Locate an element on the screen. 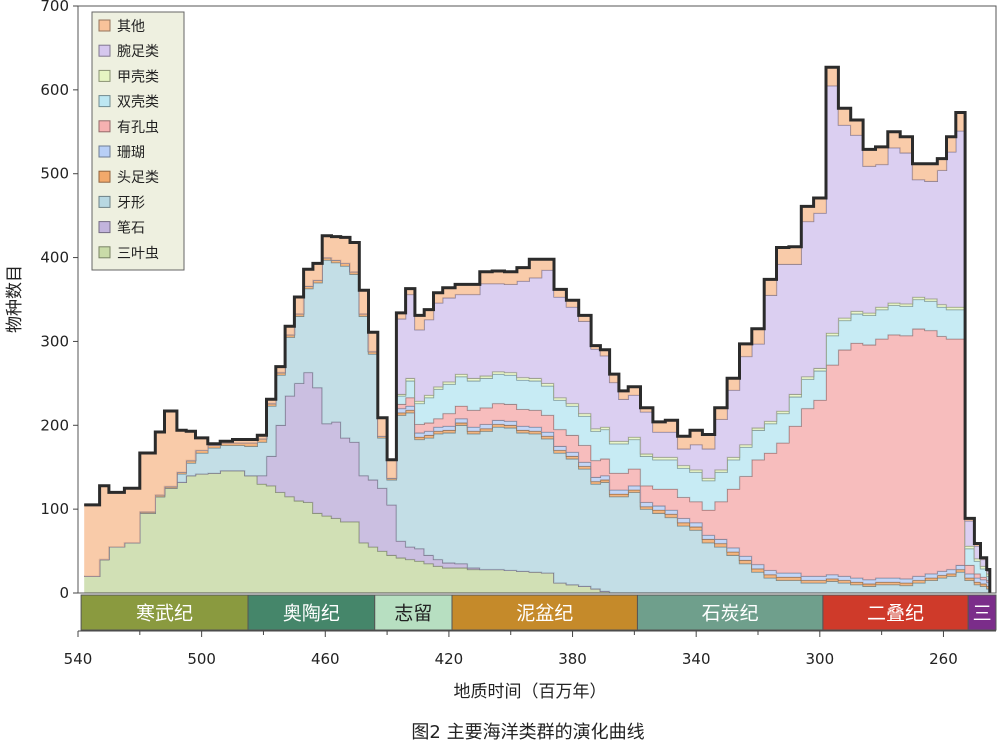 This screenshot has height=742, width=1000. legend-label: 其他 is located at coordinates (131, 27).